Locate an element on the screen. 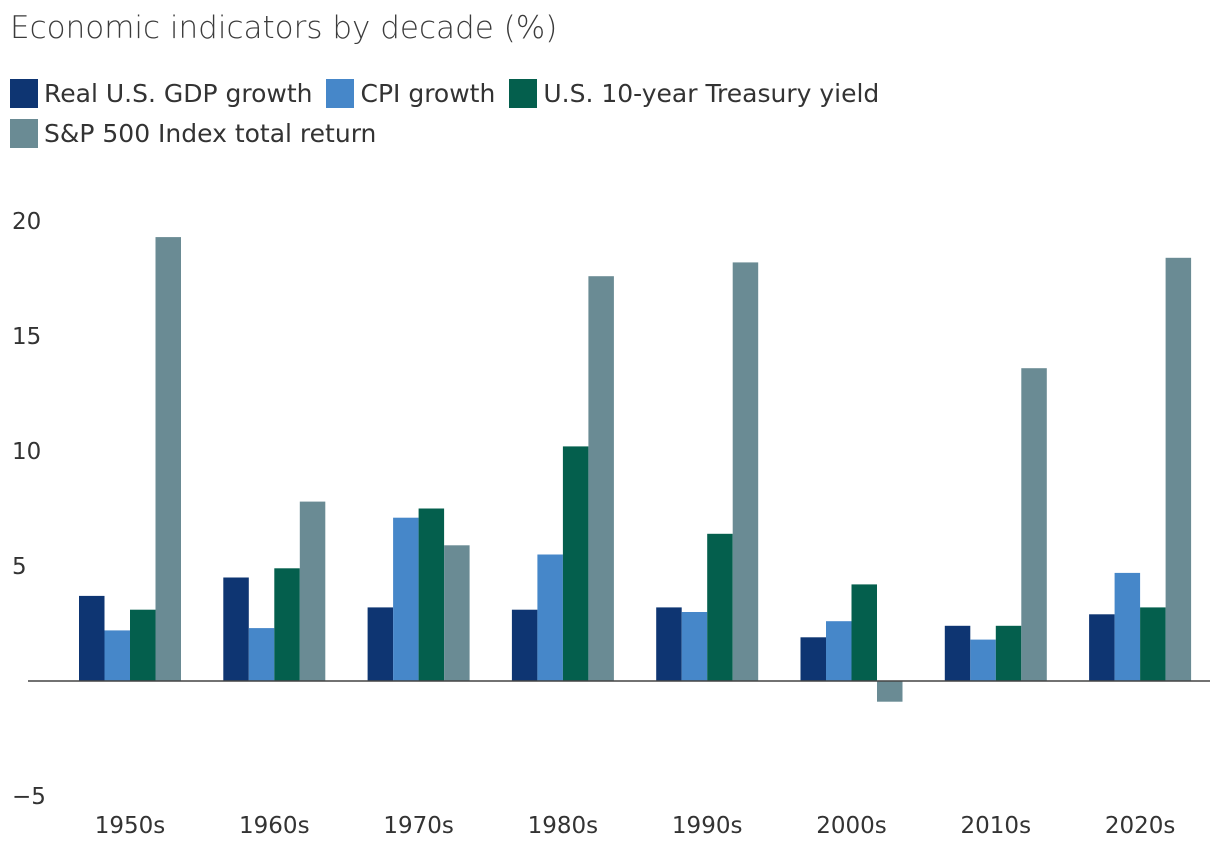  x-tick-label: 2000s is located at coordinates (851, 826).